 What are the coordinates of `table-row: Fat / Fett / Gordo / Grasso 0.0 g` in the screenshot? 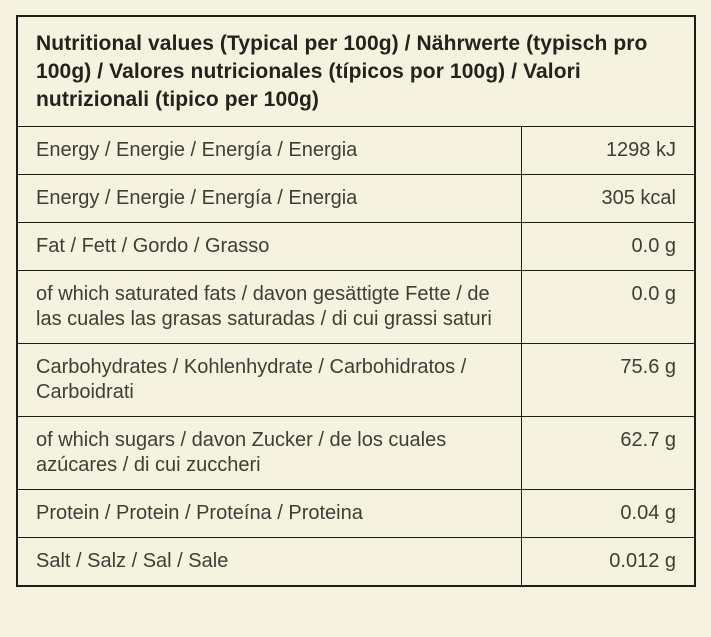 It's located at (356, 246).